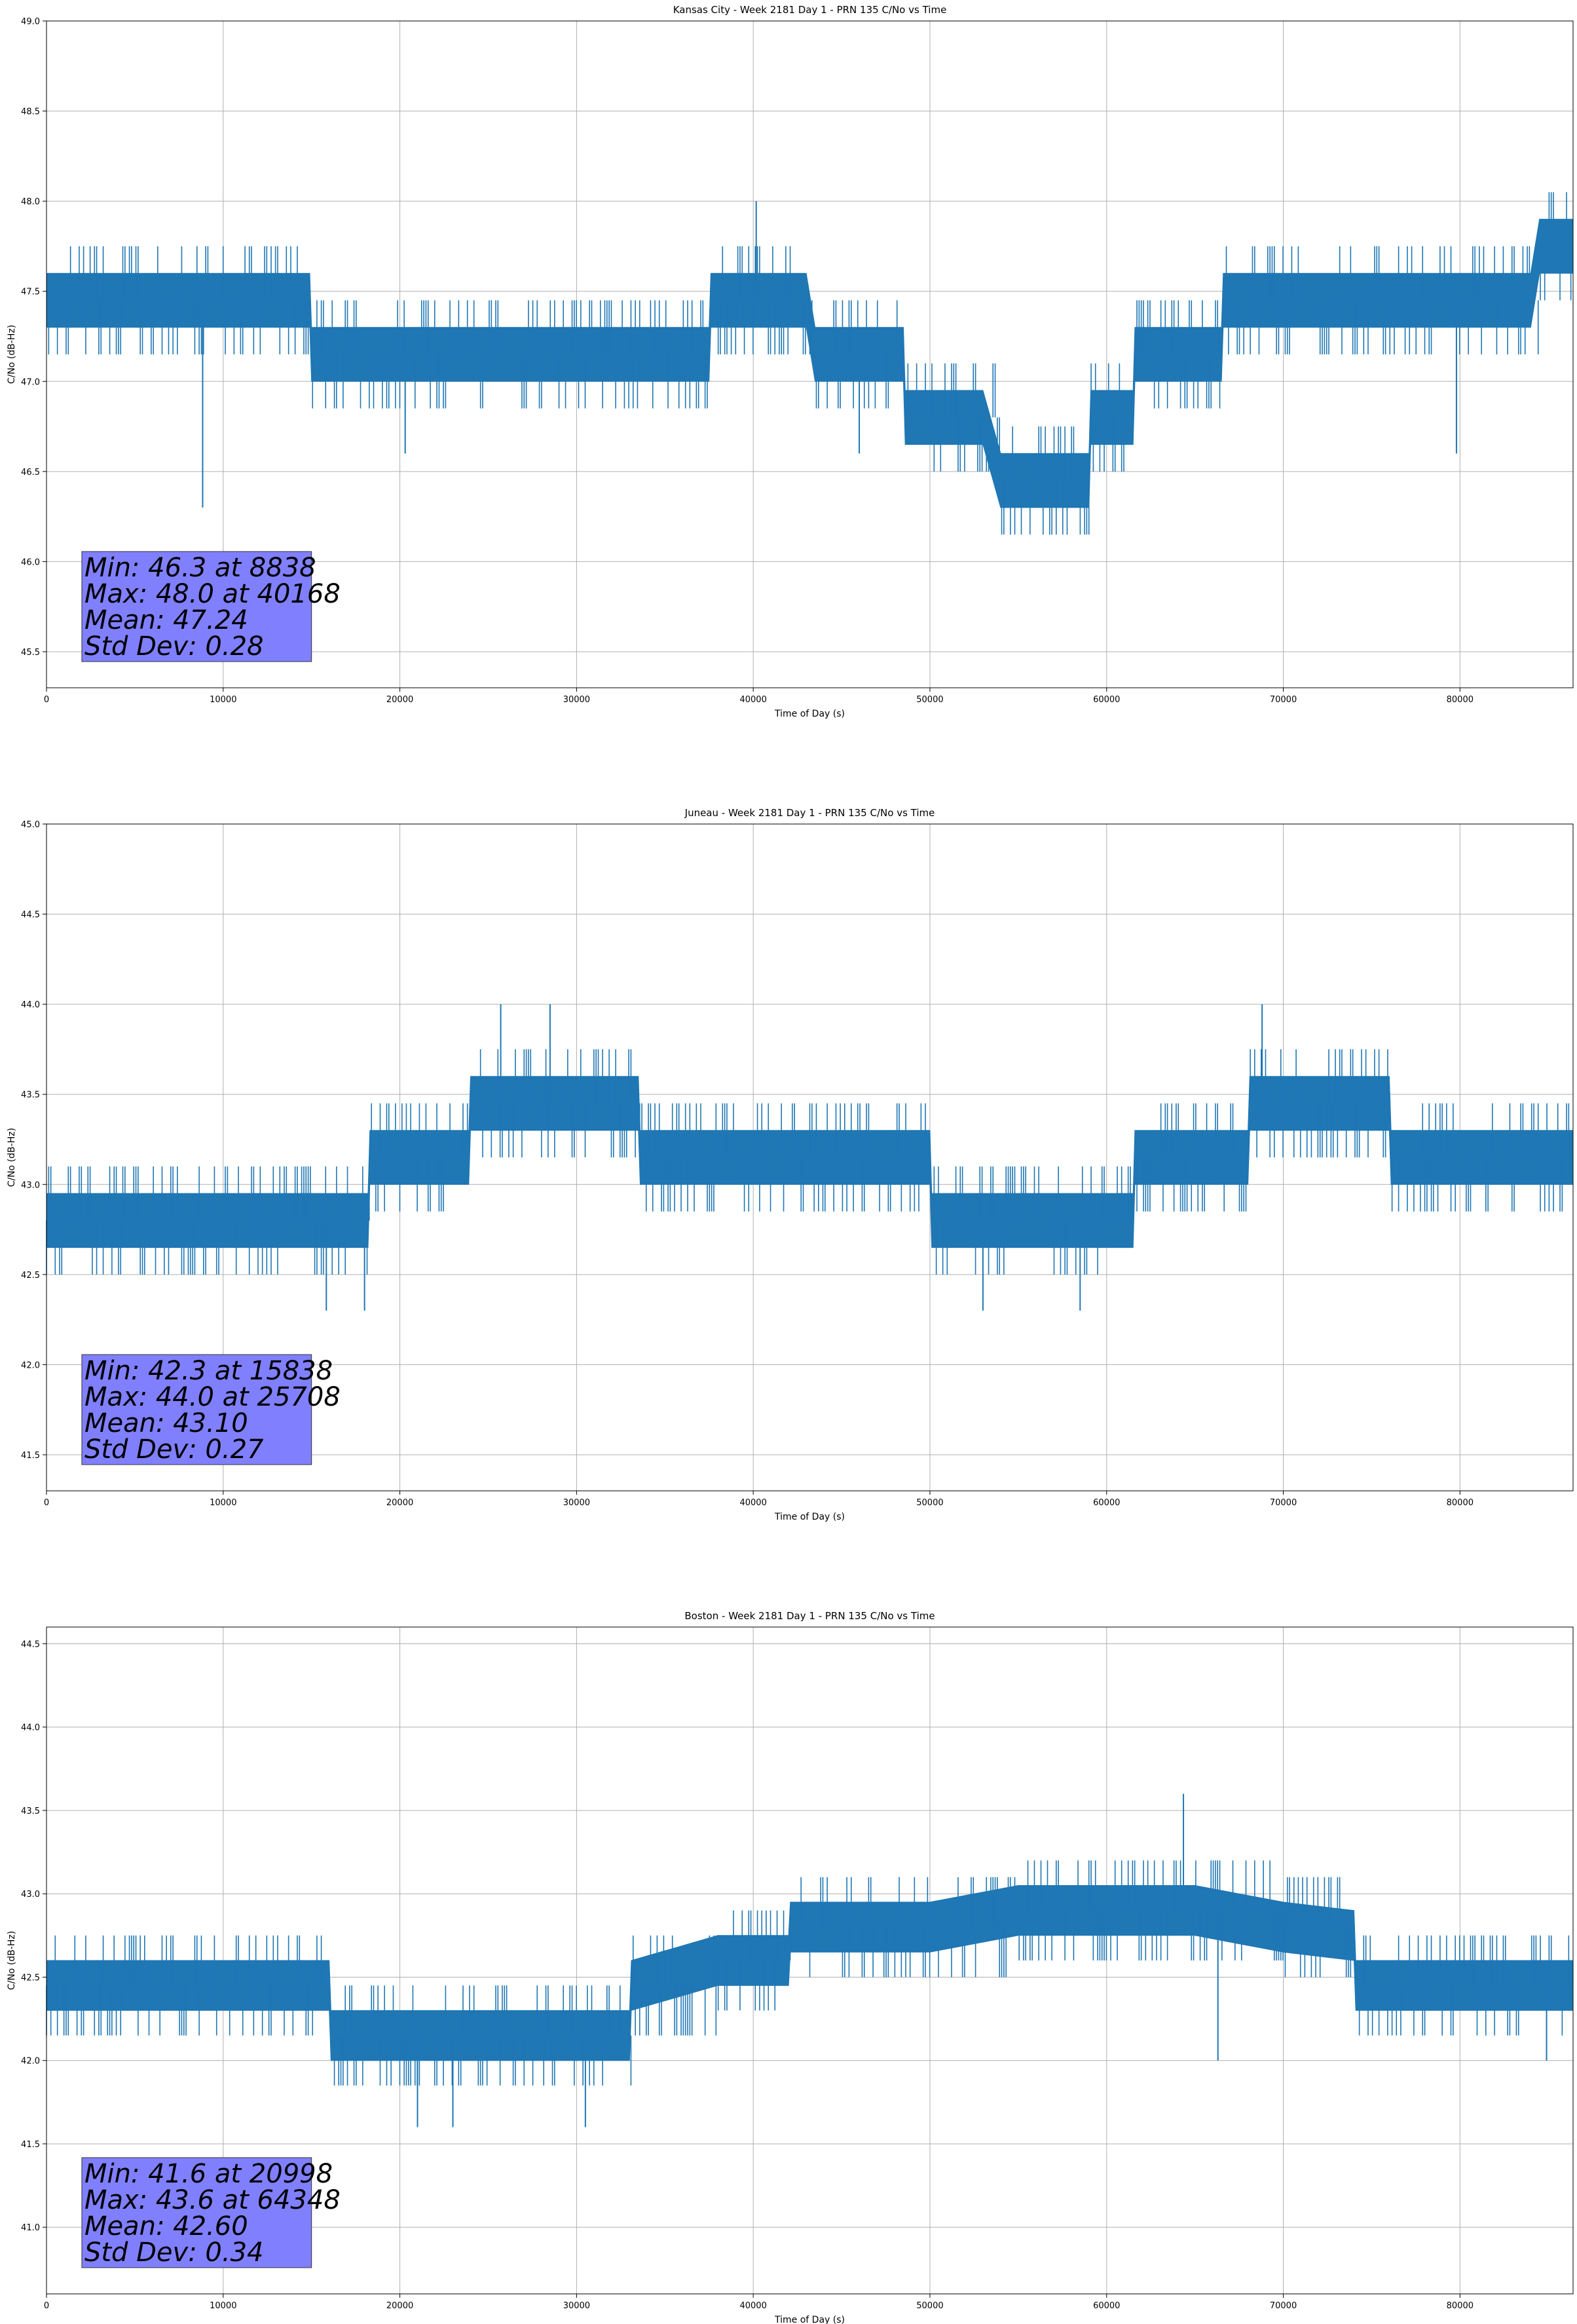 The height and width of the screenshot is (2324, 1577). I want to click on series-band, so click(810, 1162).